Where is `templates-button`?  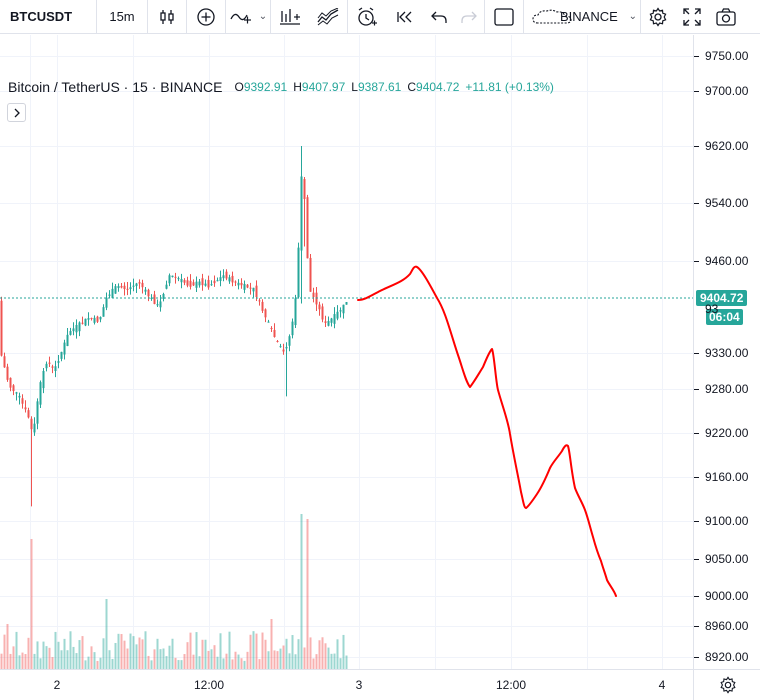
templates-button is located at coordinates (328, 17).